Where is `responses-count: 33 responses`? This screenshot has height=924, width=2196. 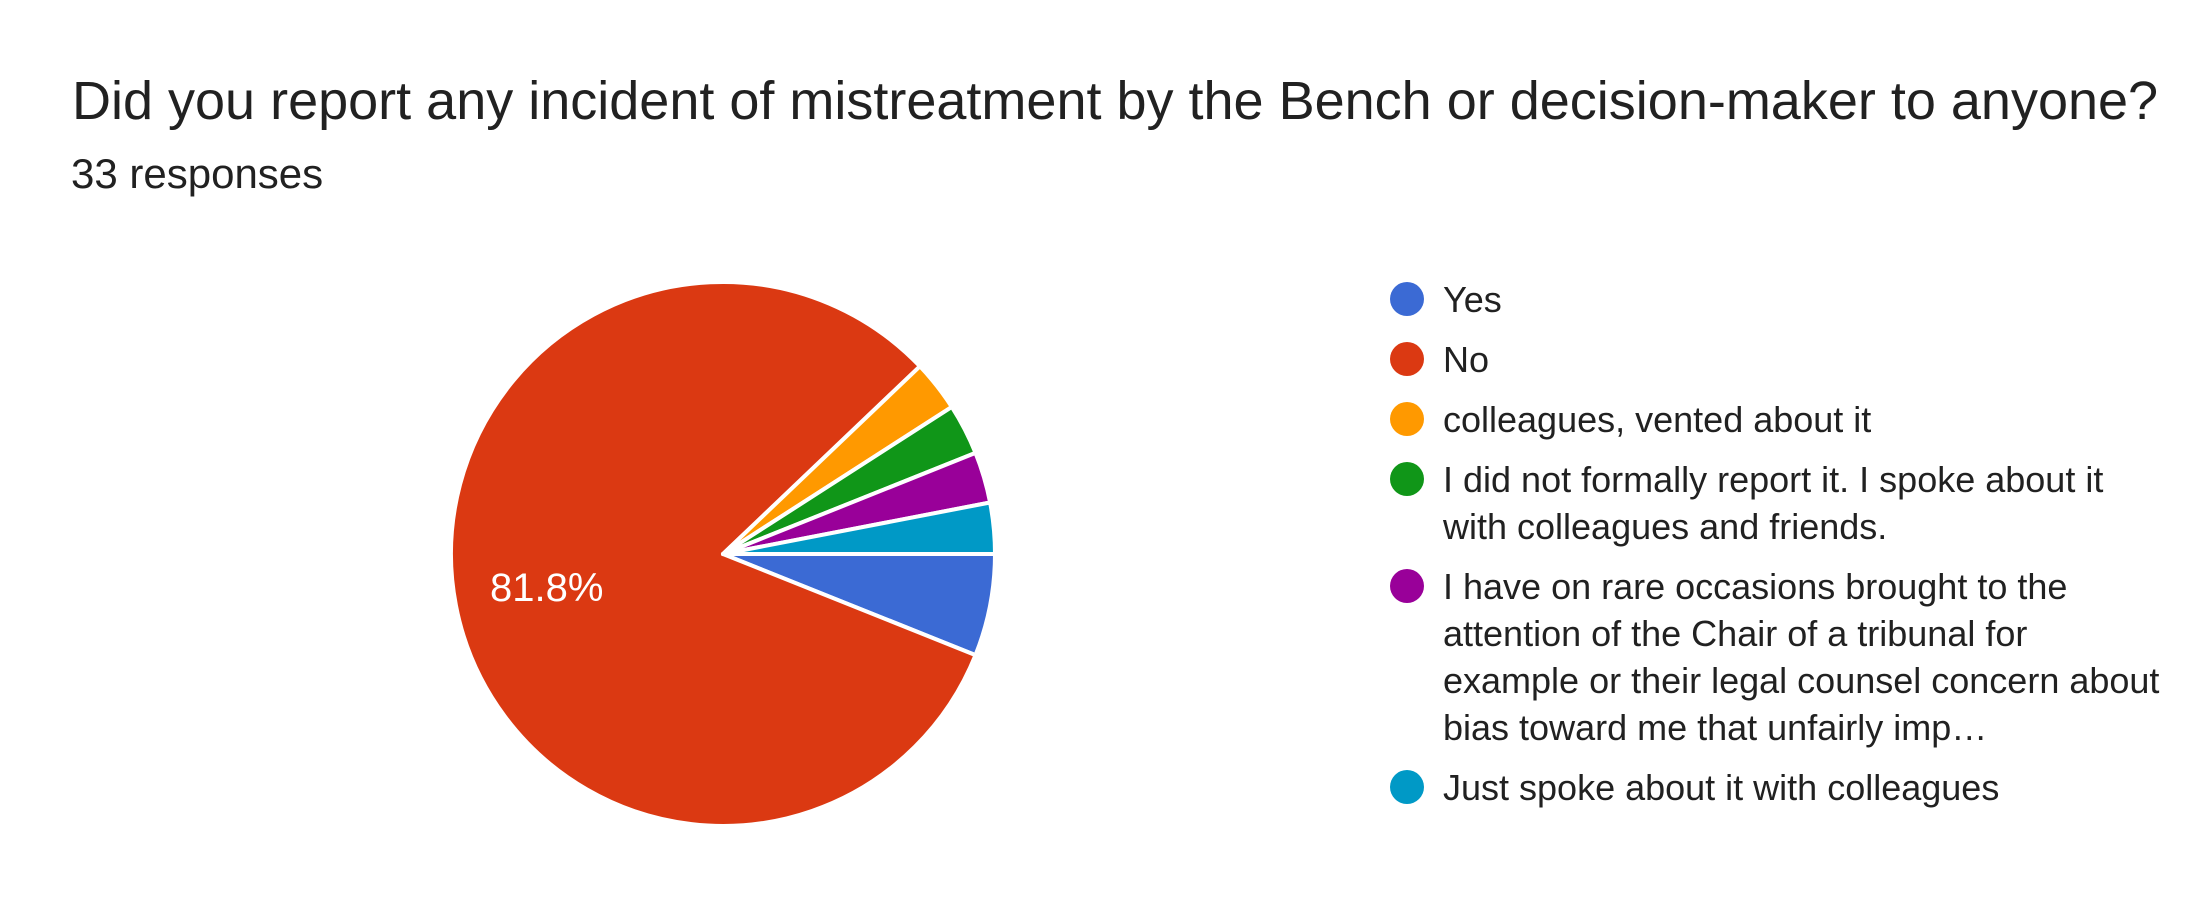 responses-count: 33 responses is located at coordinates (197, 173).